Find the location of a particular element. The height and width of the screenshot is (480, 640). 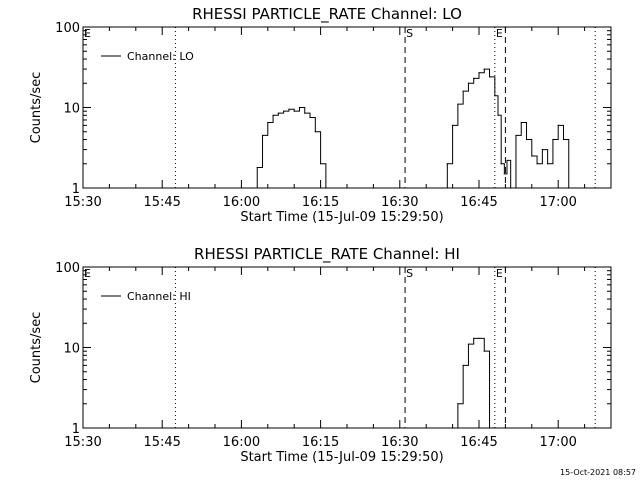

chart-title: RHESSI PARTICLE_RATE Channel: LO is located at coordinates (327, 14).